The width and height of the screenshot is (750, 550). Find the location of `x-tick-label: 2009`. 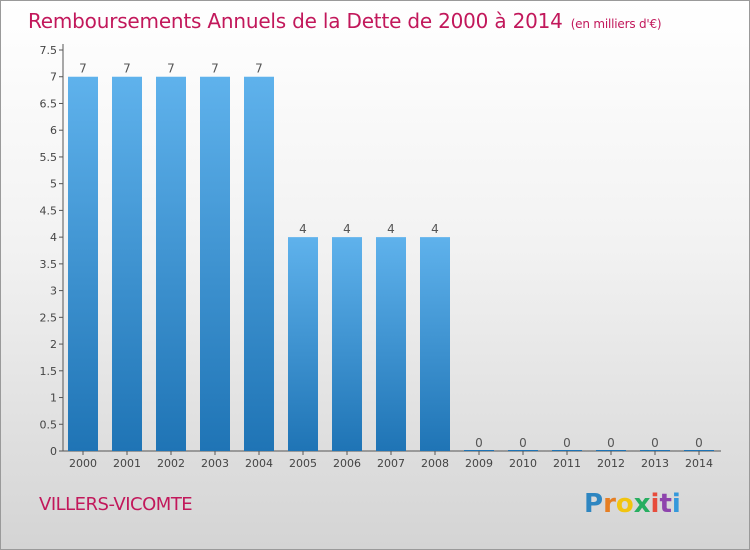

x-tick-label: 2009 is located at coordinates (479, 463).